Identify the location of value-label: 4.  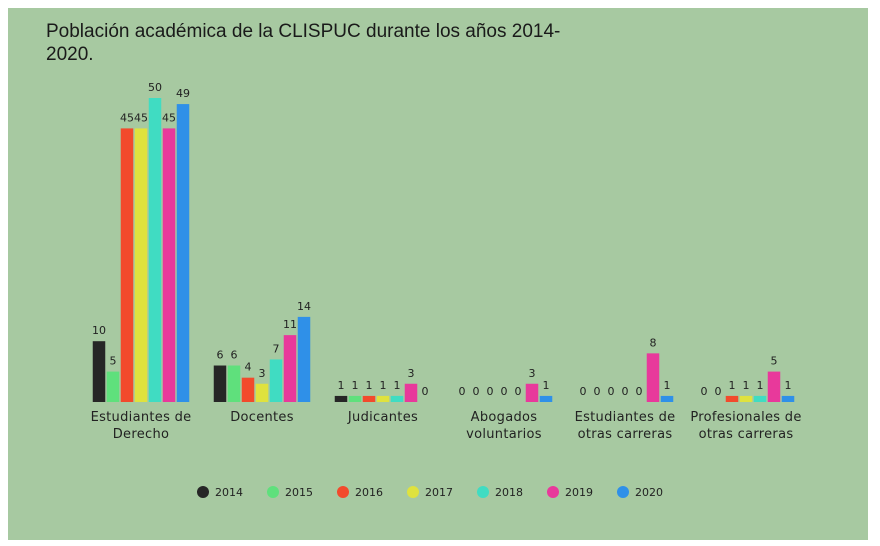
(248, 367).